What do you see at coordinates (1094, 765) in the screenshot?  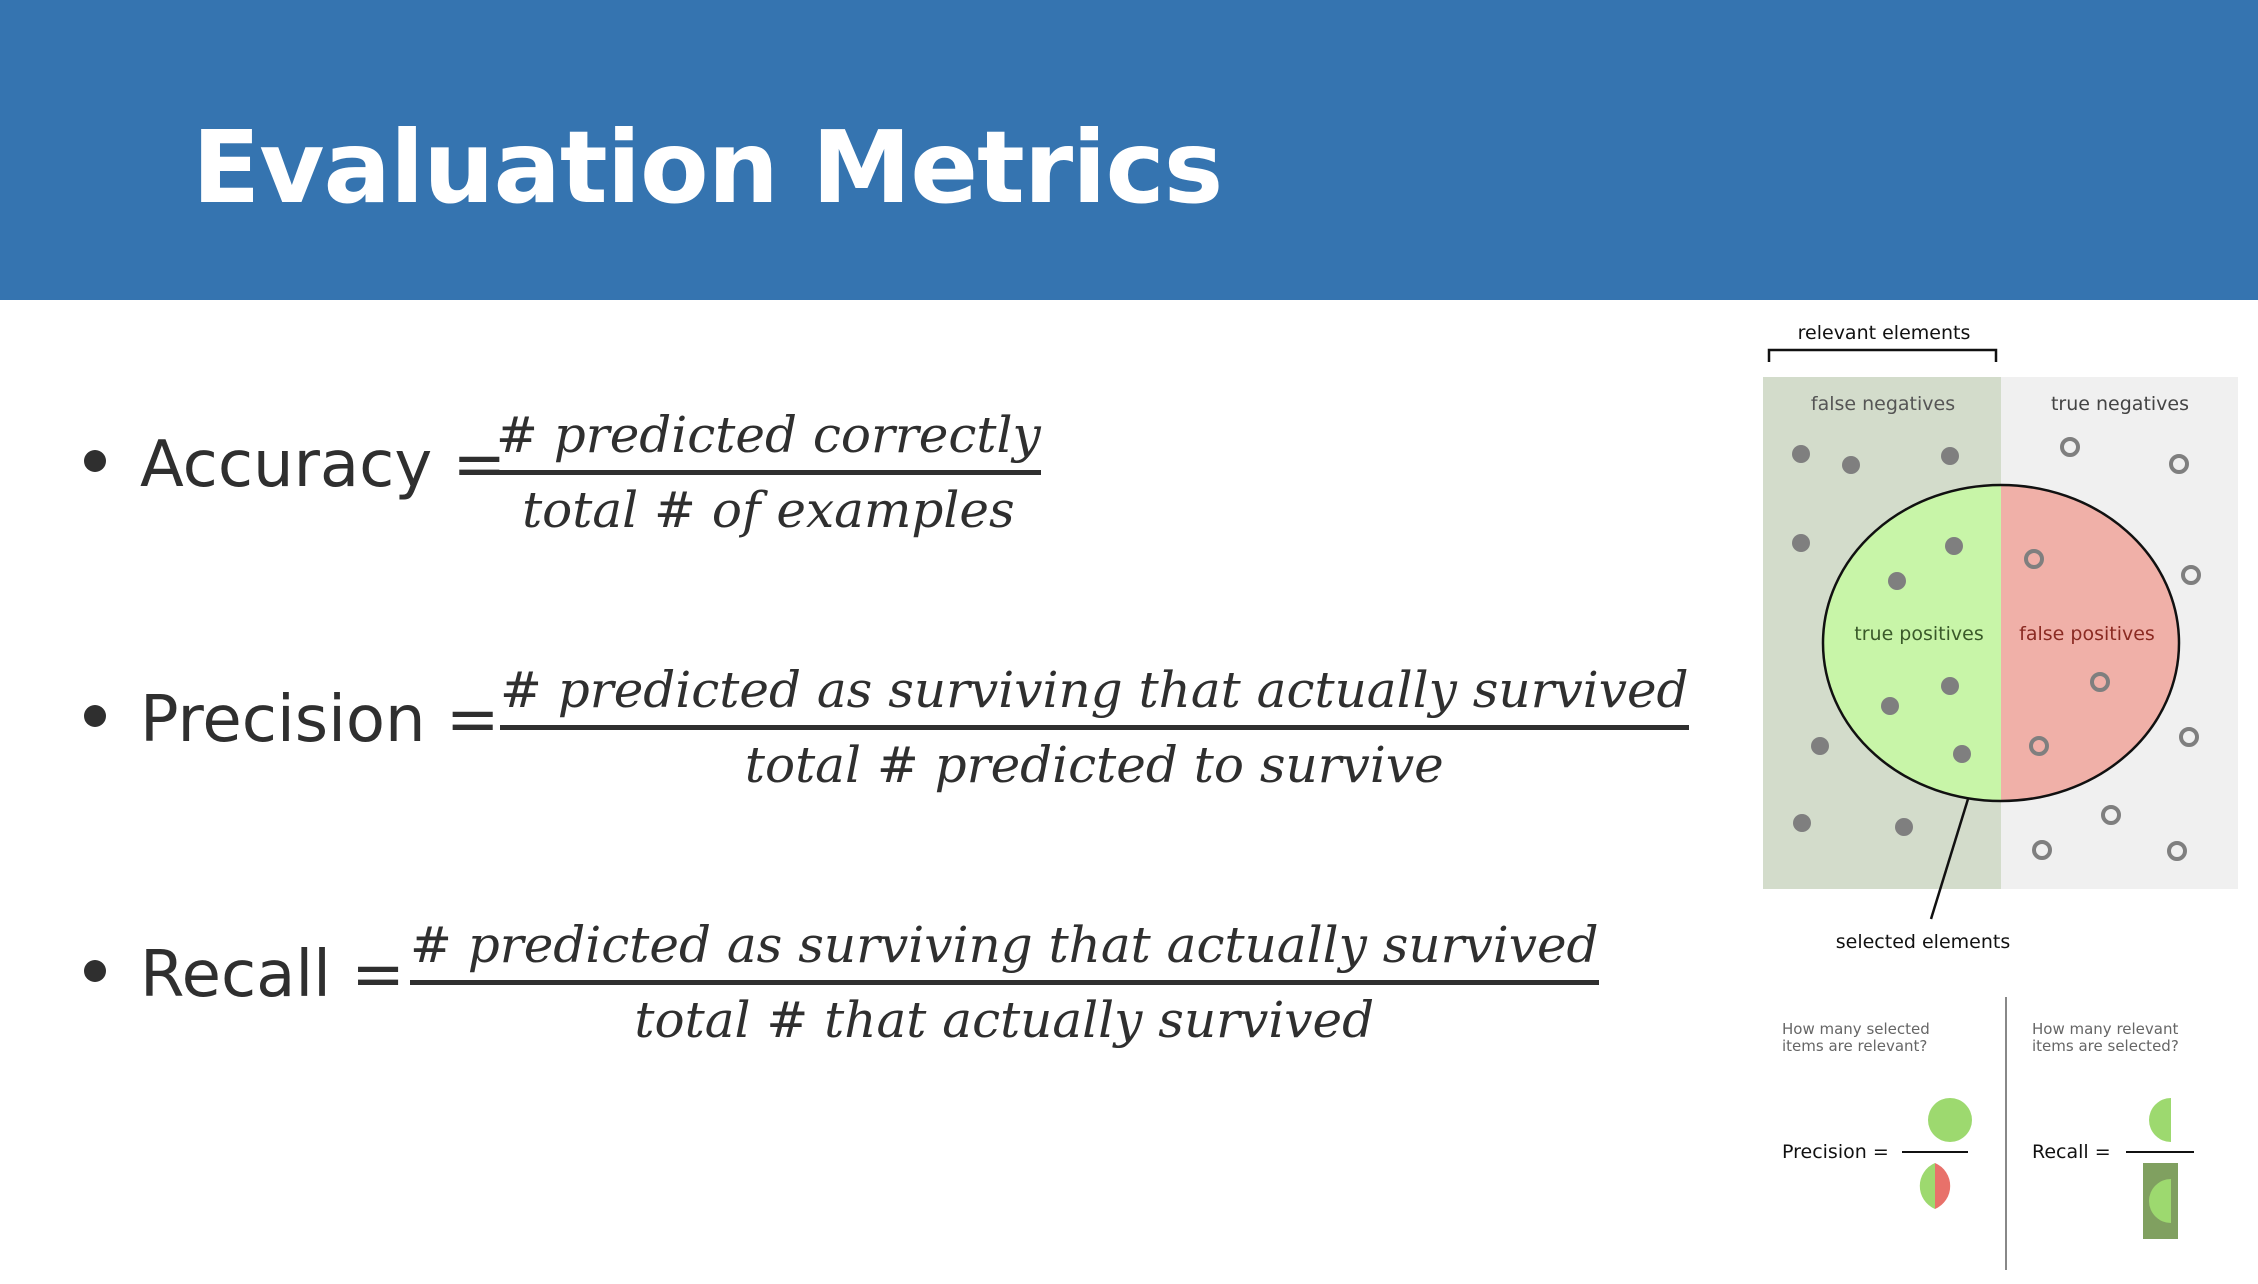 I see `fraction-denominator: total # predicted to survive` at bounding box center [1094, 765].